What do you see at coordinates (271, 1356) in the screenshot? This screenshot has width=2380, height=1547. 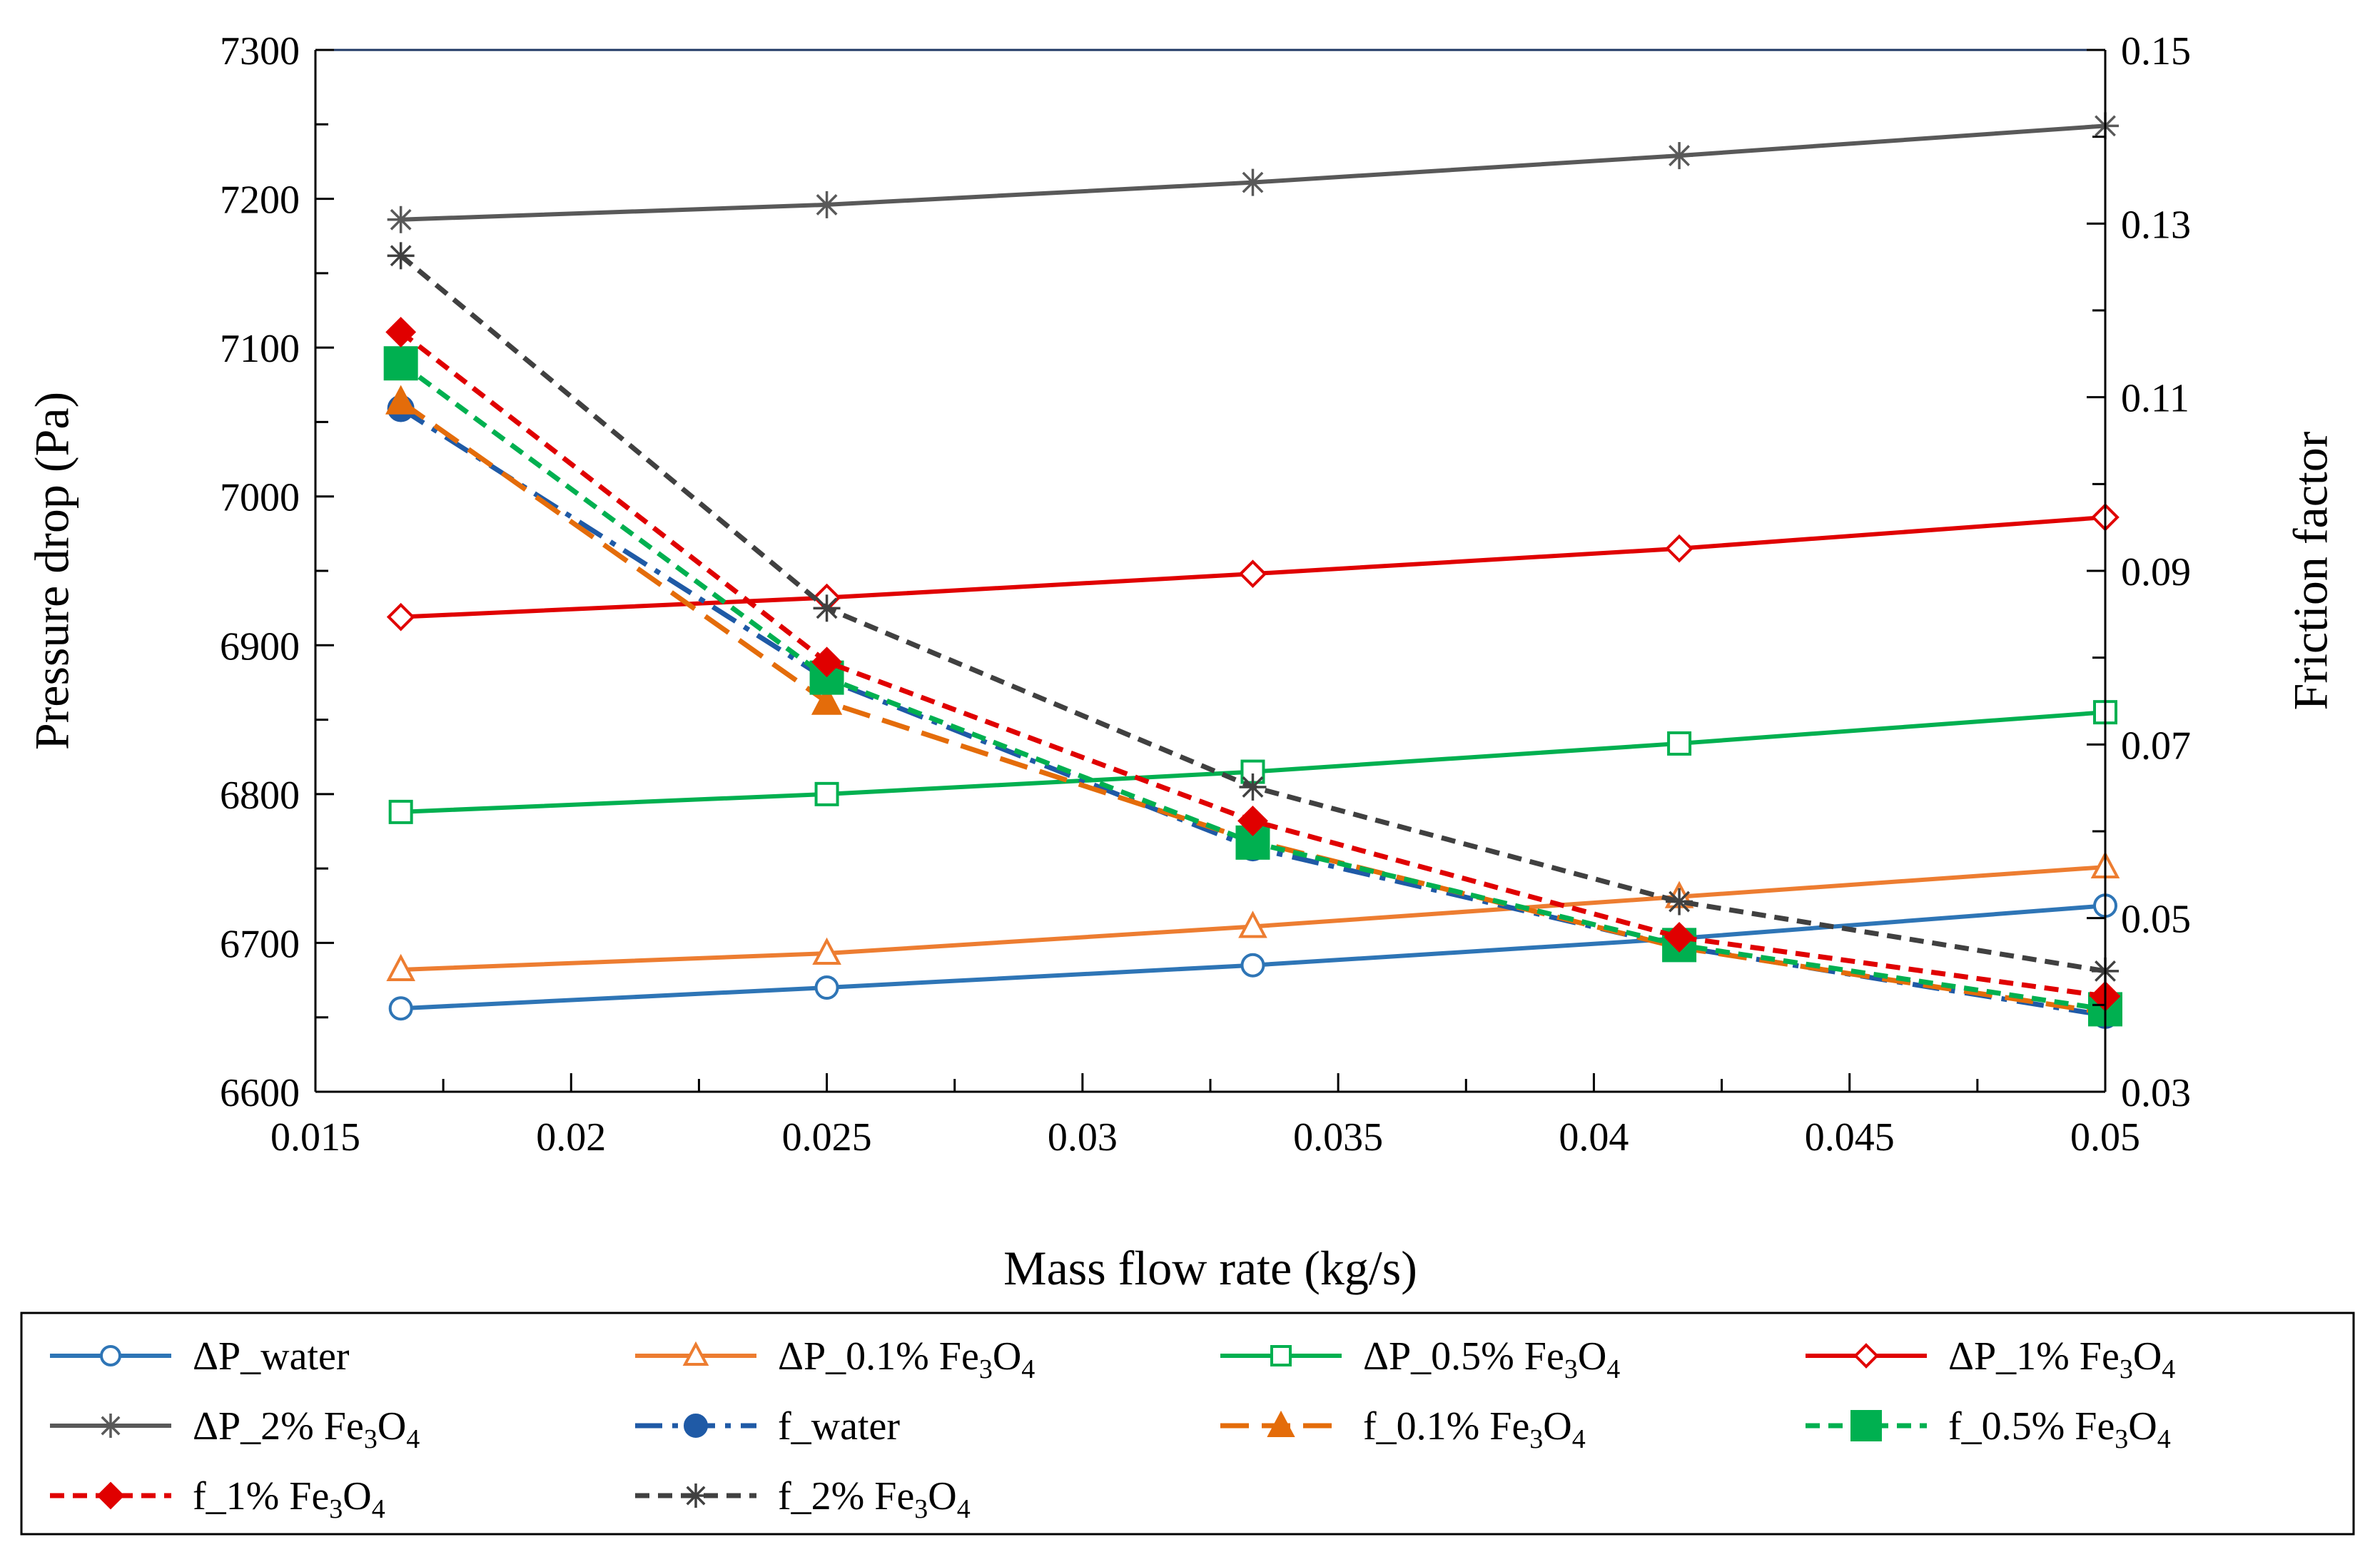 I see `legend-label: ΔP_water` at bounding box center [271, 1356].